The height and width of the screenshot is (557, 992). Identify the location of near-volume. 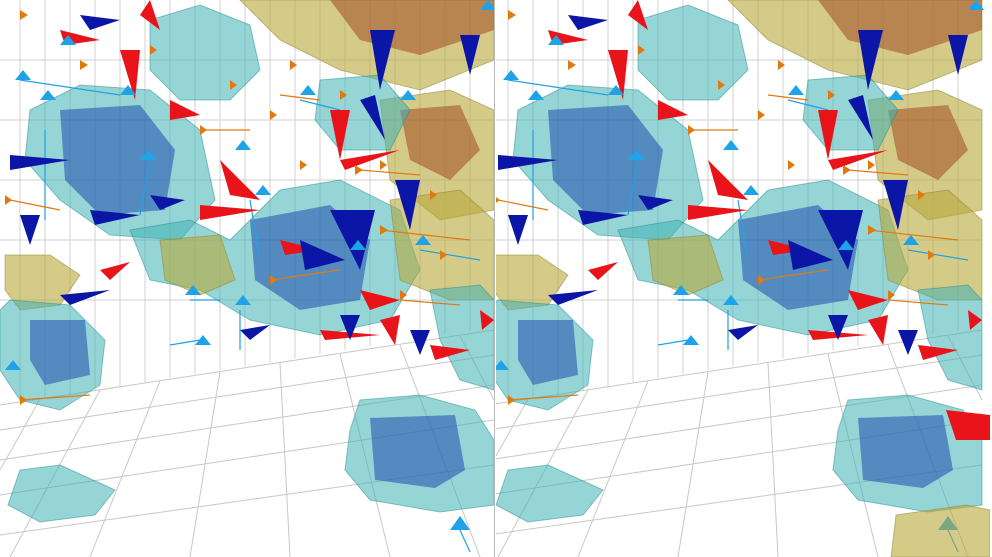
(940, 530).